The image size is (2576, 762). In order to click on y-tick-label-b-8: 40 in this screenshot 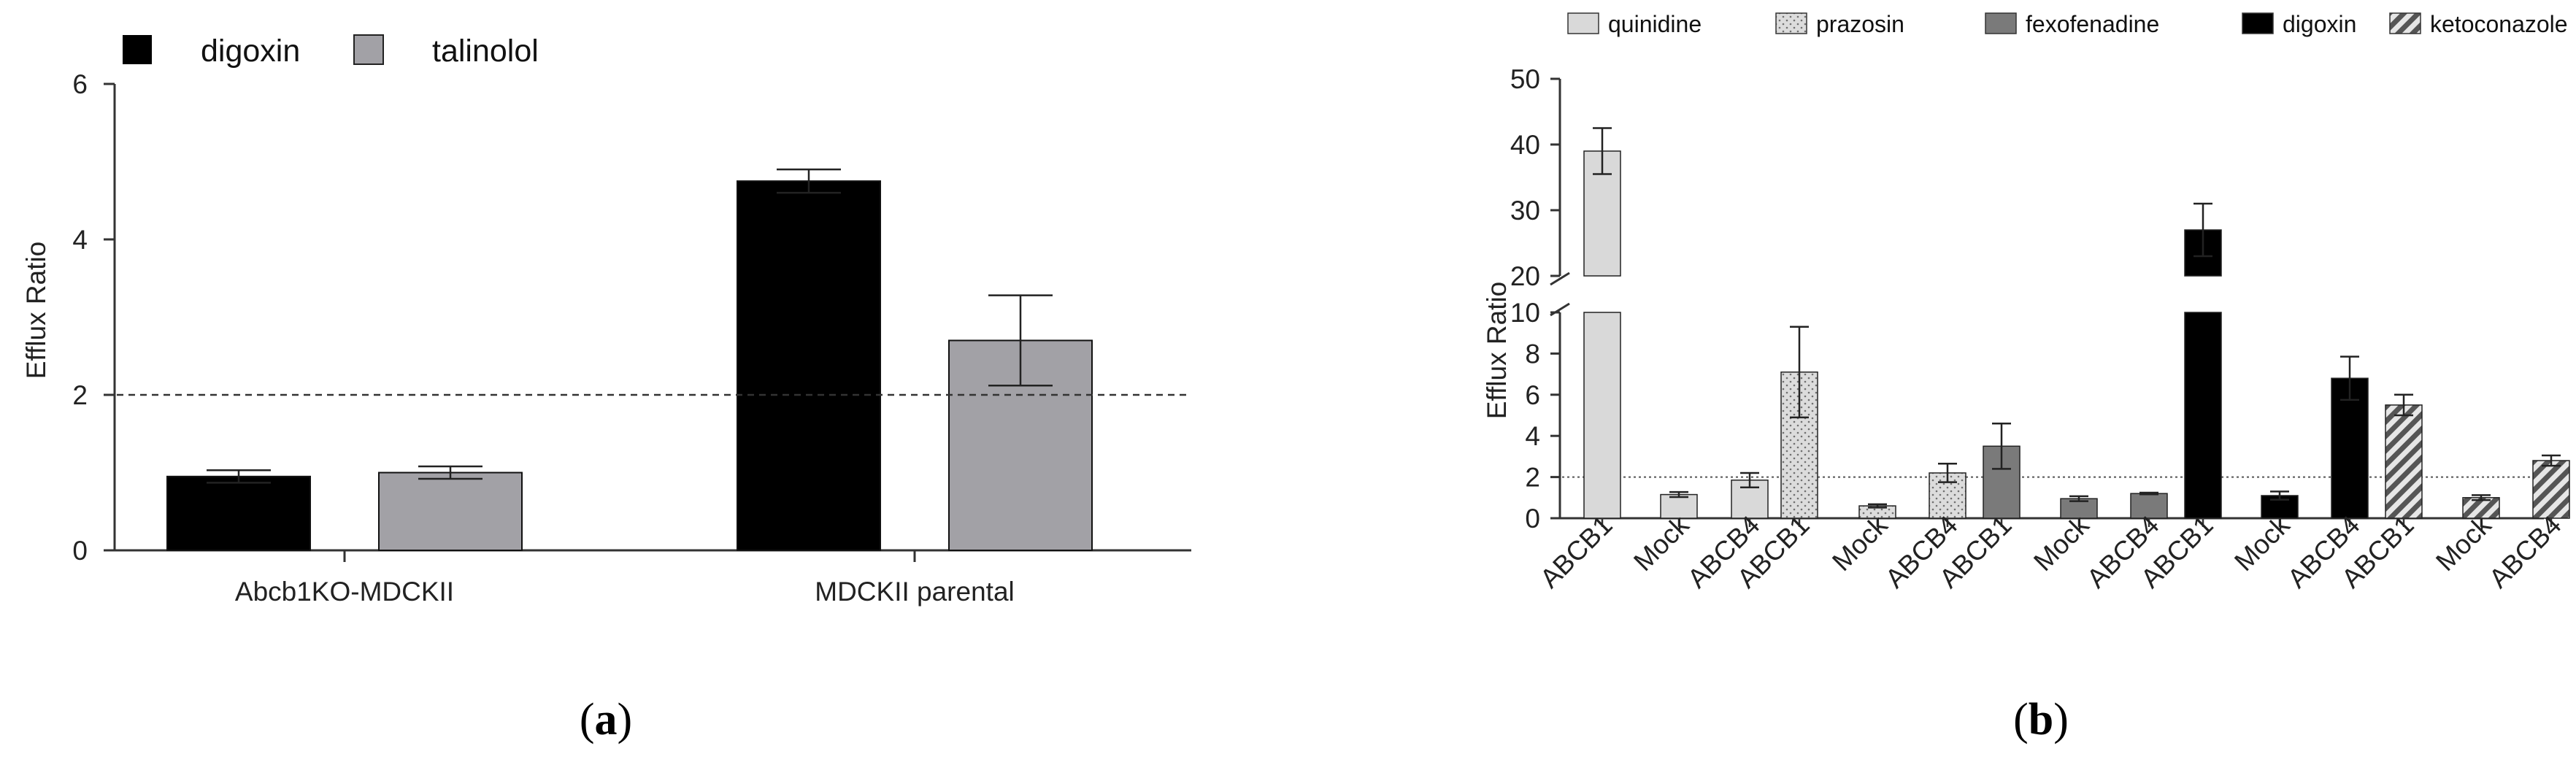, I will do `click(1525, 145)`.